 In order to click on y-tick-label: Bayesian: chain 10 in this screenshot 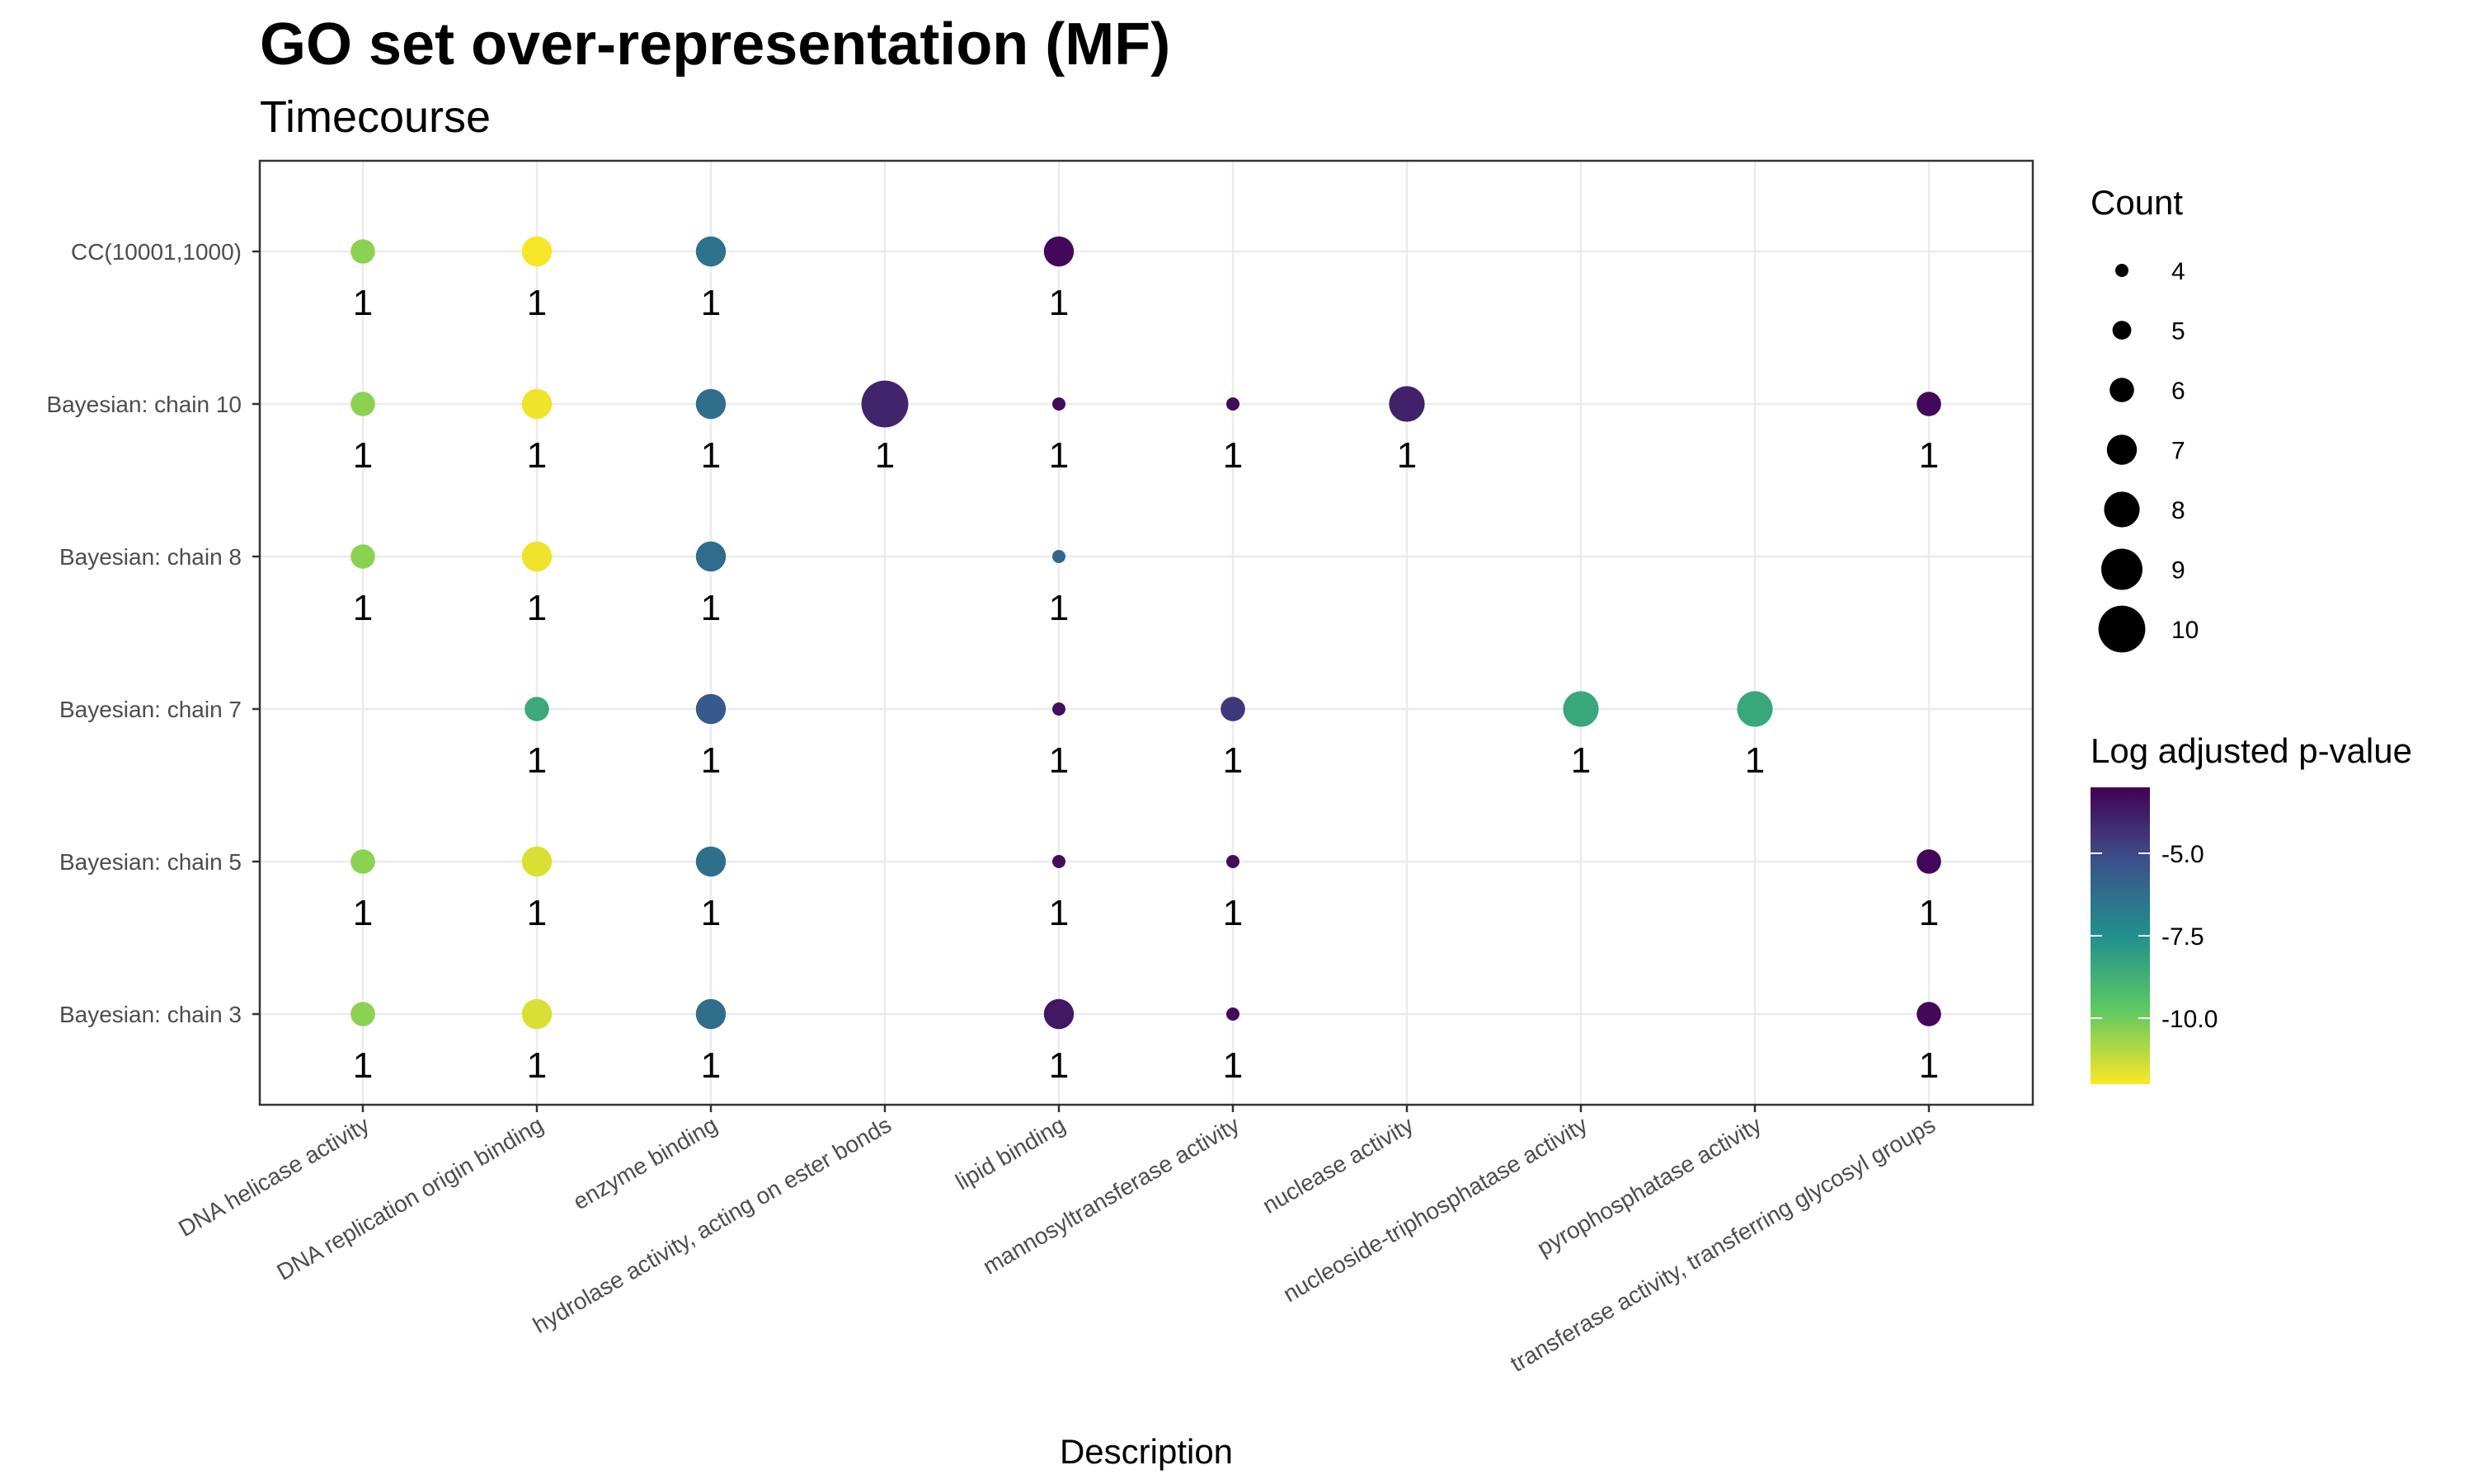, I will do `click(144, 404)`.